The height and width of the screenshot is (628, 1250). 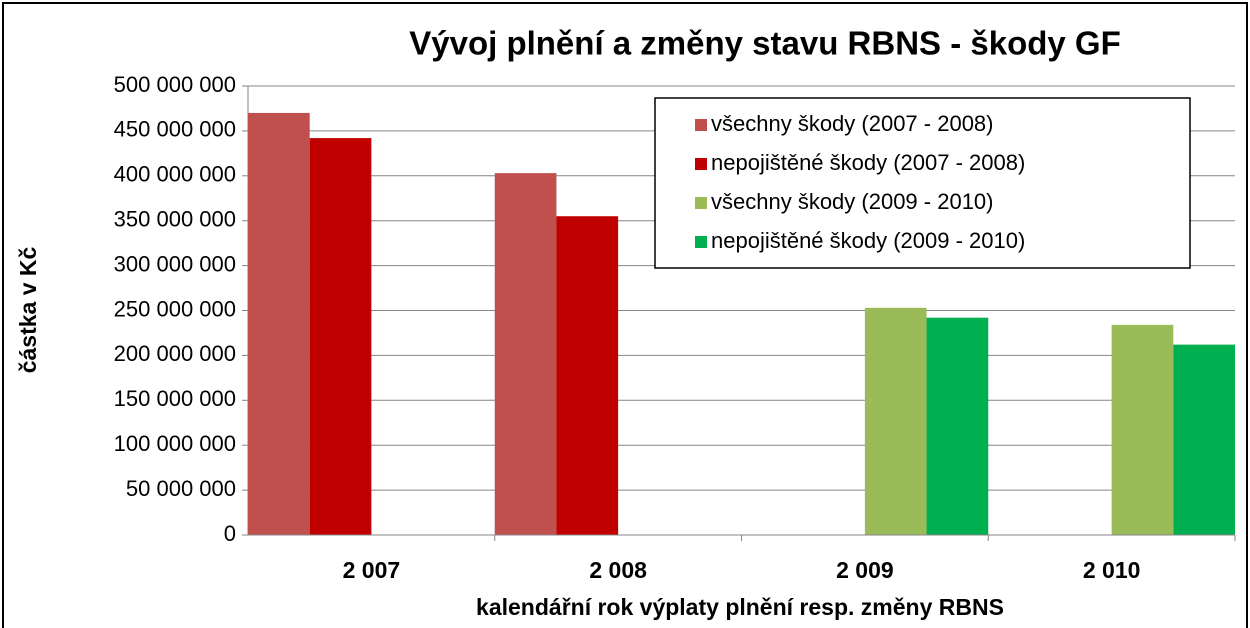 I want to click on y-tick-label: 250 000 000, so click(x=175, y=308).